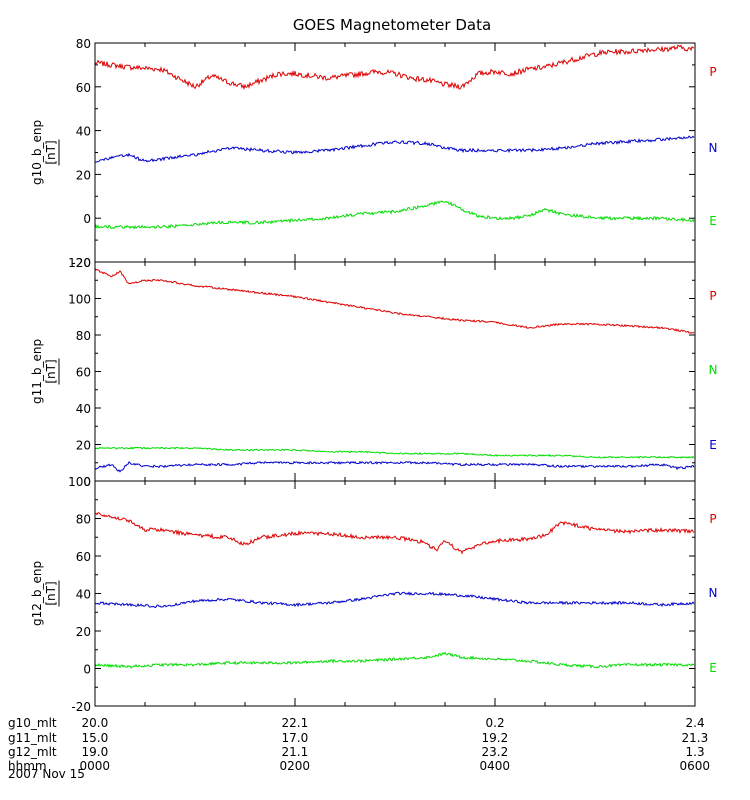 Image resolution: width=750 pixels, height=800 pixels. I want to click on time-tick-value: 0.2, so click(495, 723).